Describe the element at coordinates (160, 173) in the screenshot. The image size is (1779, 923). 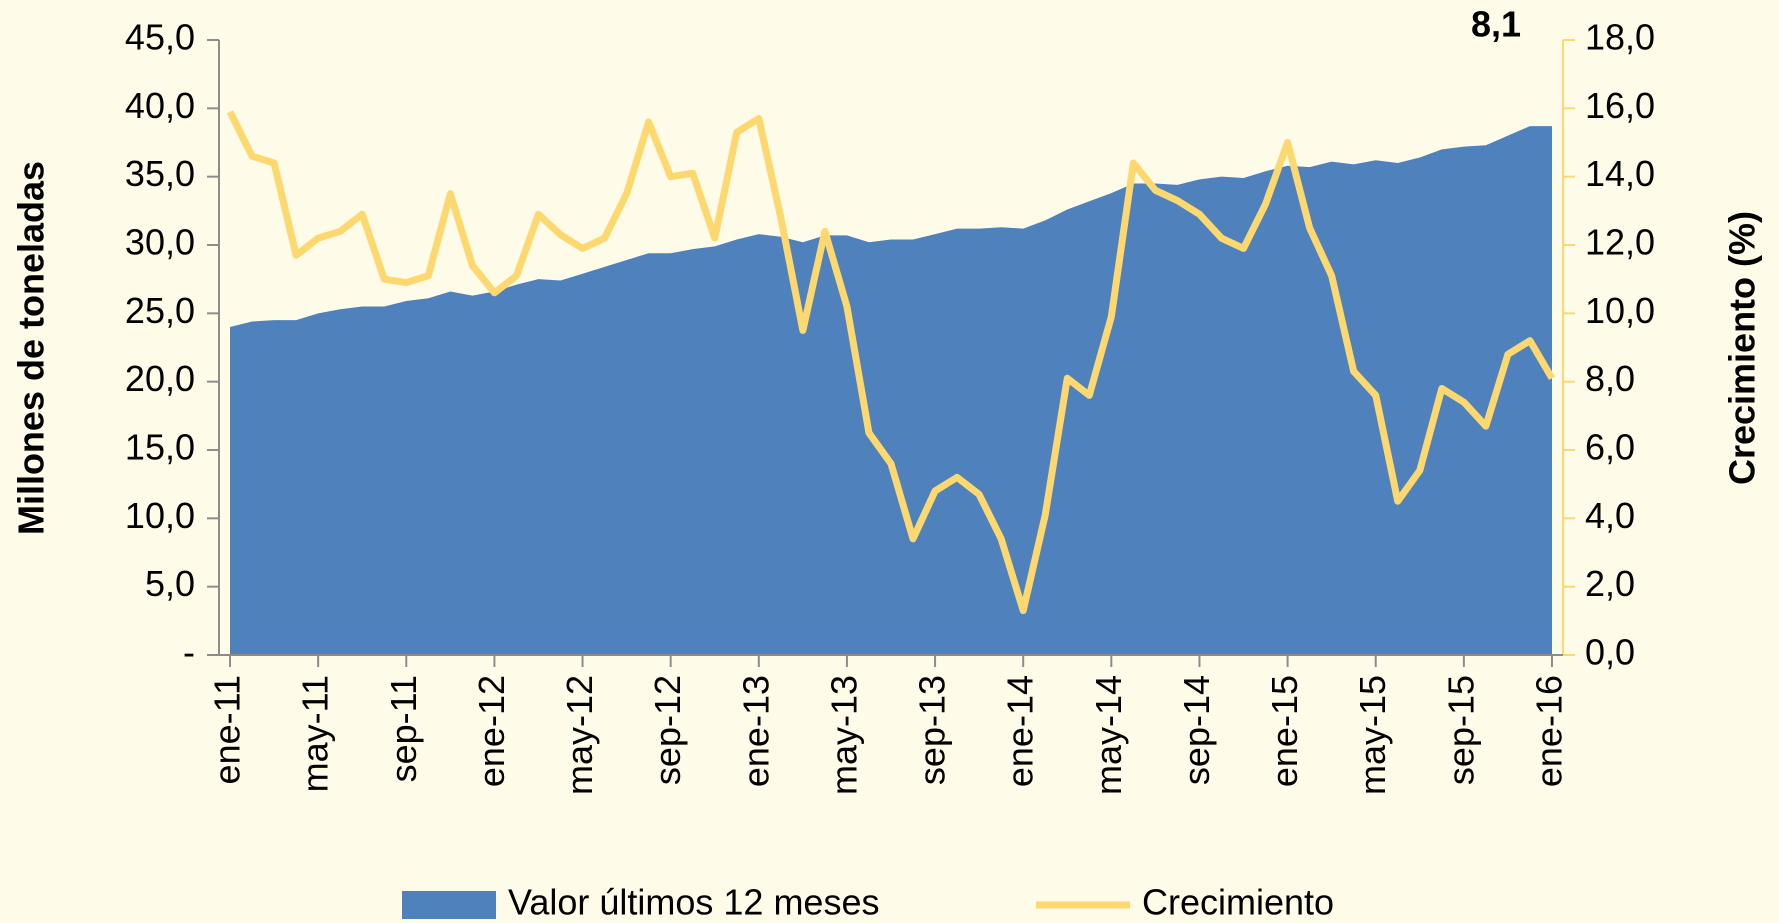
I see `y-tick-label: 35,0` at that location.